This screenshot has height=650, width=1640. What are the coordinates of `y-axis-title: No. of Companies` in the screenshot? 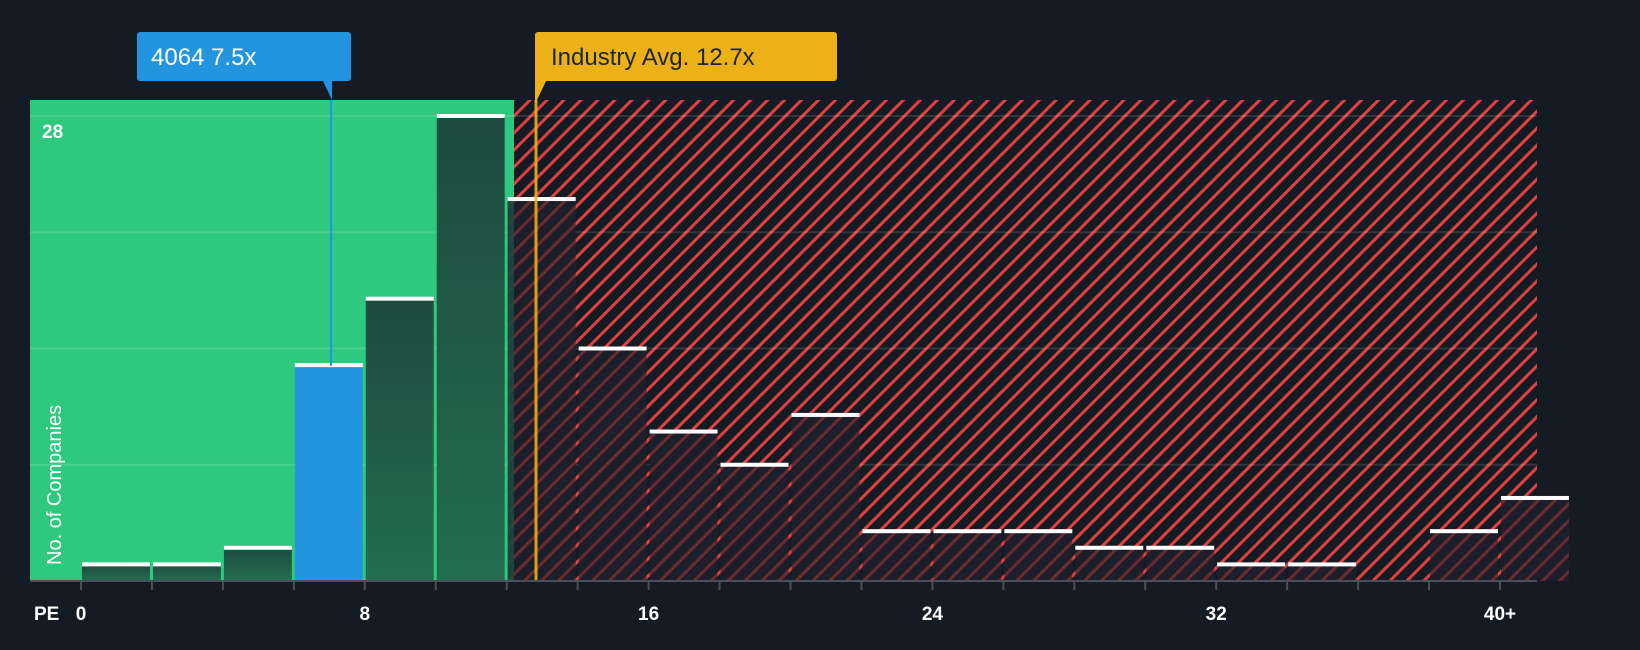 It's located at (55, 485).